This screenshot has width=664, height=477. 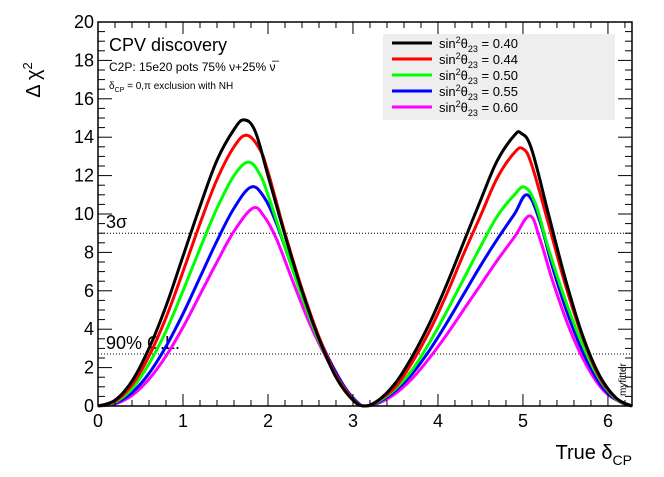 I want to click on legend-label-0: sin2θ23 = 0.40, so click(x=478, y=44).